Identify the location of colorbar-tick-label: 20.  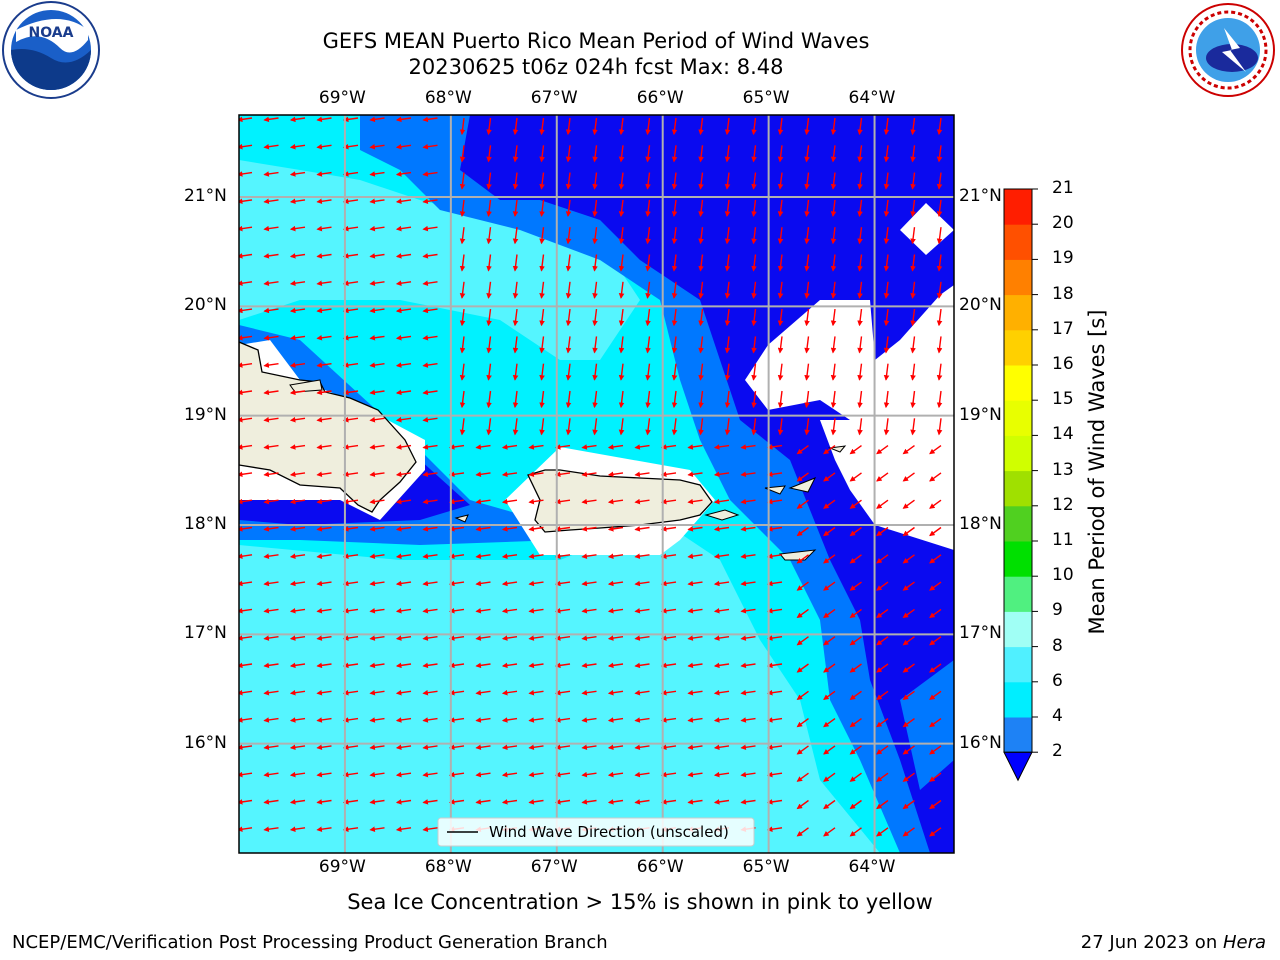
(1063, 223).